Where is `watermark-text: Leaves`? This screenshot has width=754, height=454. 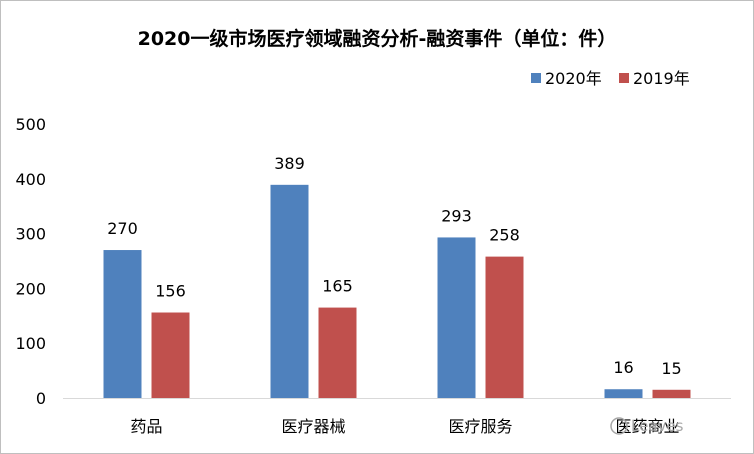
watermark-text: Leaves is located at coordinates (657, 426).